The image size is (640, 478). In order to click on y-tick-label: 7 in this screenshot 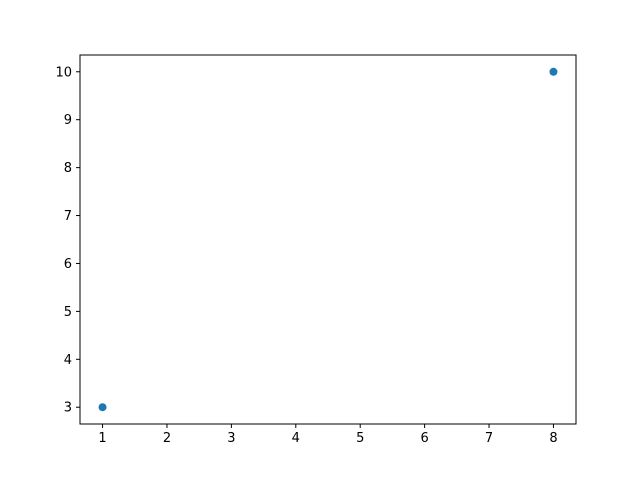, I will do `click(68, 216)`.